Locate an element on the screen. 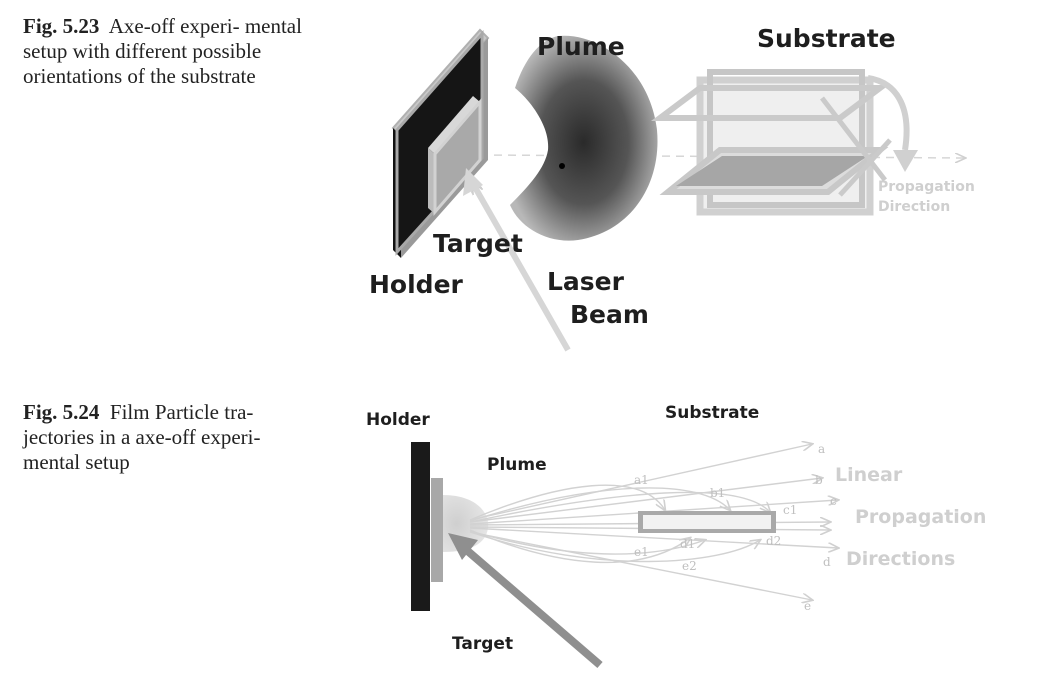  traj-label-c: c is located at coordinates (833, 501).